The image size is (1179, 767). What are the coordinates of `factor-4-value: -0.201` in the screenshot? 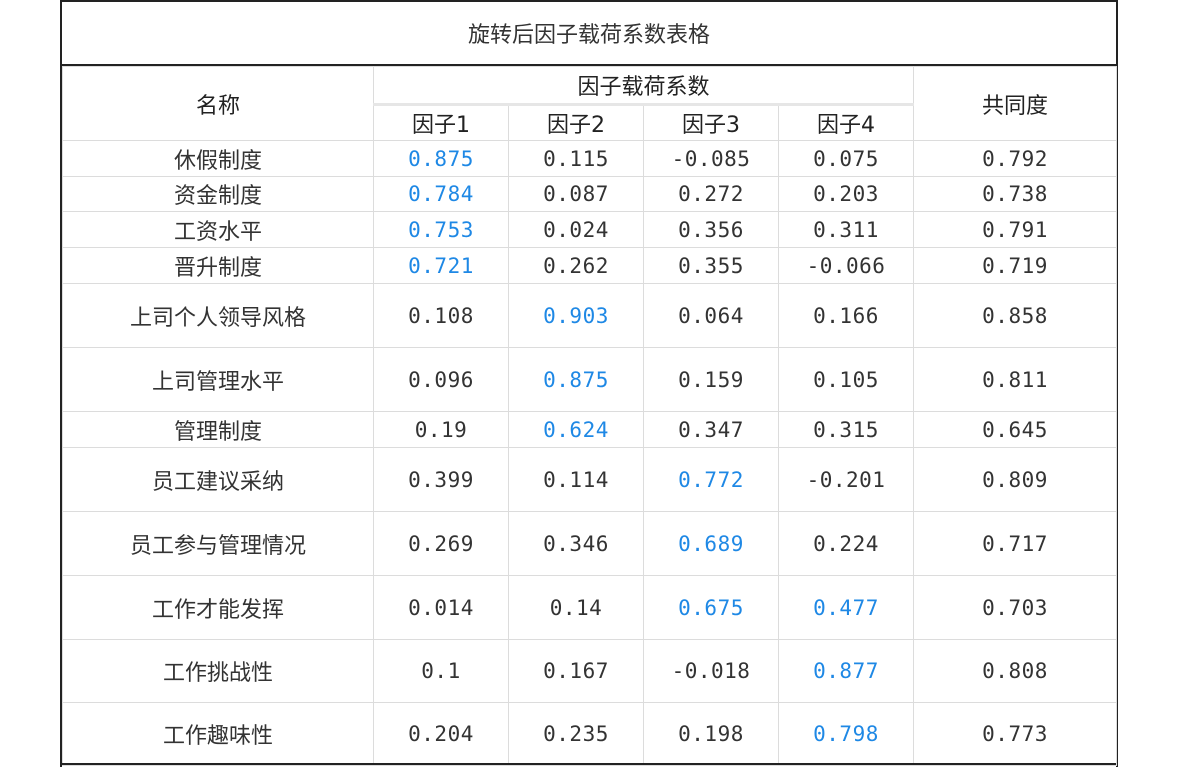 It's located at (846, 479).